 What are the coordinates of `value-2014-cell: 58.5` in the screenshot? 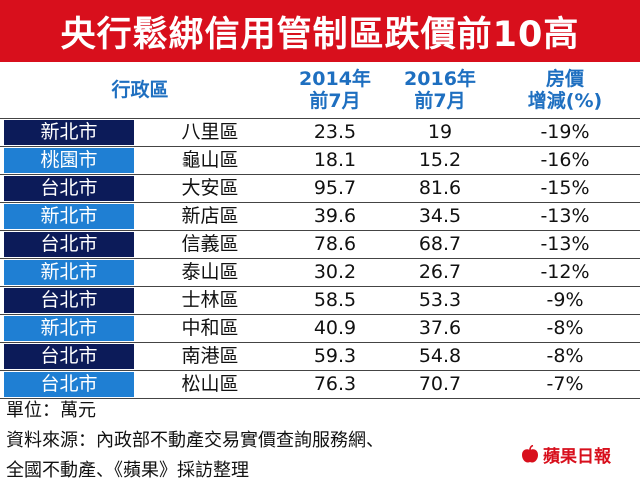 It's located at (335, 300).